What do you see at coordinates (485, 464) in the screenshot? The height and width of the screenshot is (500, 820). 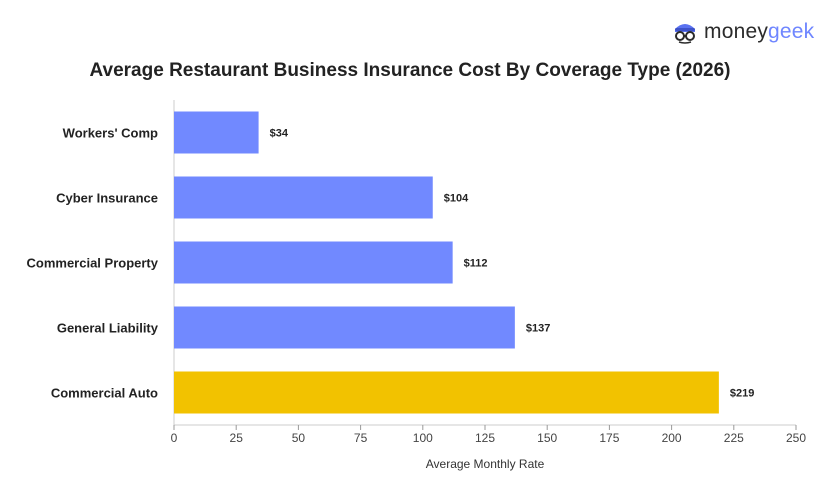 I see `x-axis-title: Average Monthly Rate` at bounding box center [485, 464].